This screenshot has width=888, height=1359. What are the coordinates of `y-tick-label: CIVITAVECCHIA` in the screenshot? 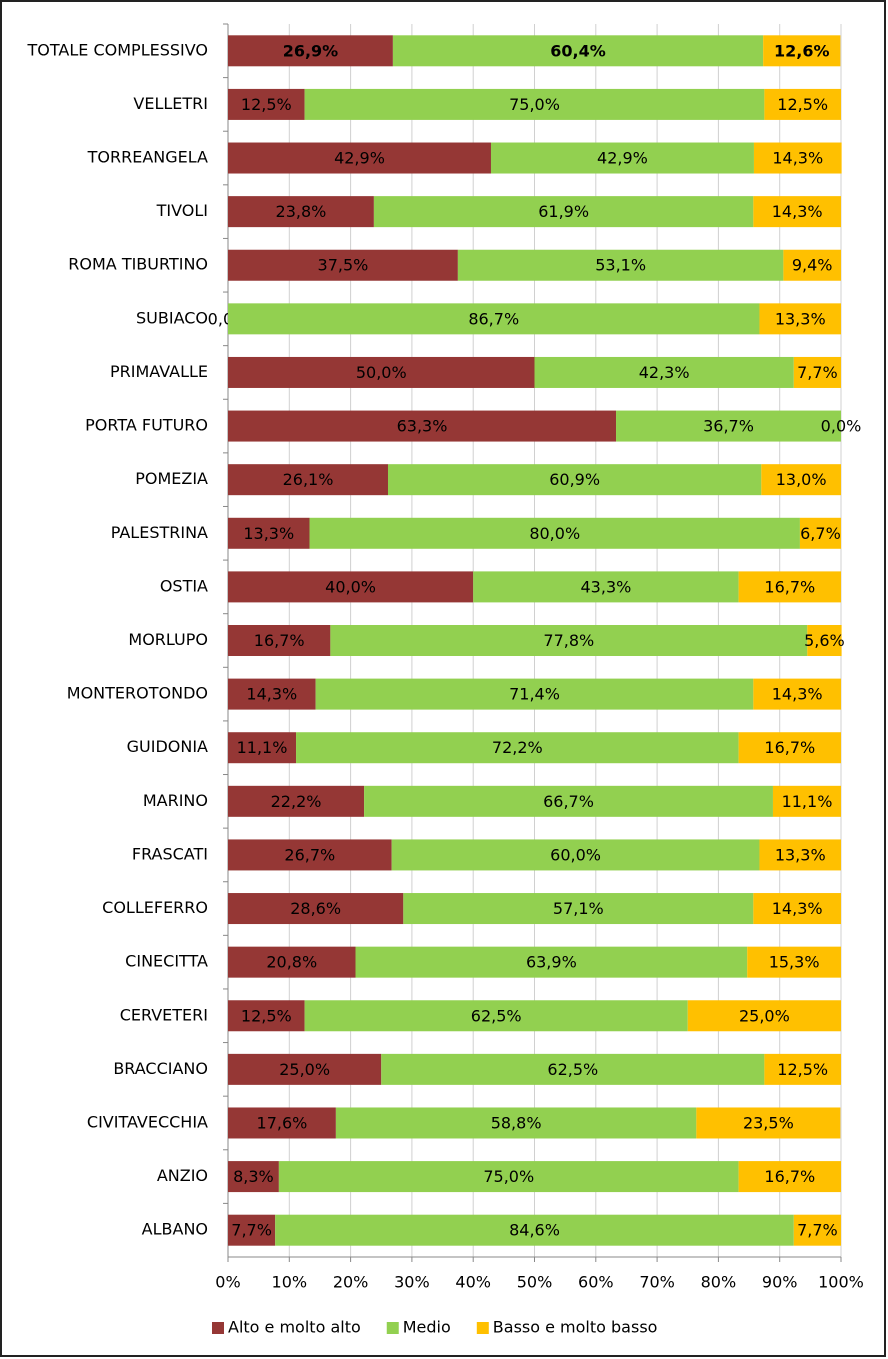 It's located at (147, 1121).